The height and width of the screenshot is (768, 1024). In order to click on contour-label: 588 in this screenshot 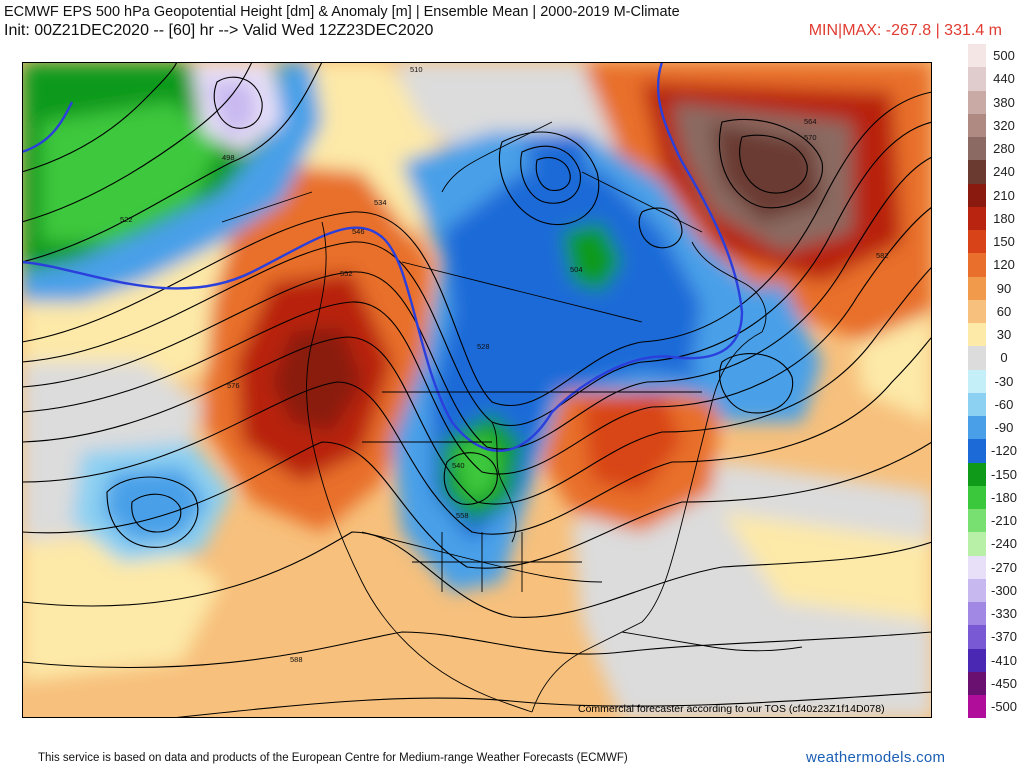, I will do `click(296, 659)`.